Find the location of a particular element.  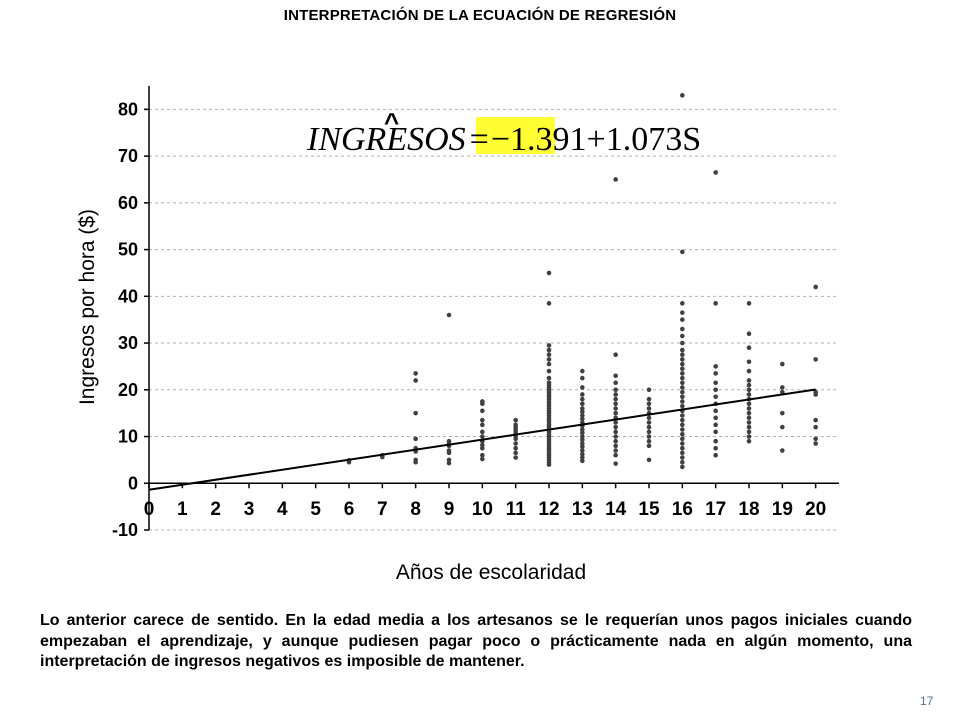

x-tick-label: 7 is located at coordinates (382, 509).